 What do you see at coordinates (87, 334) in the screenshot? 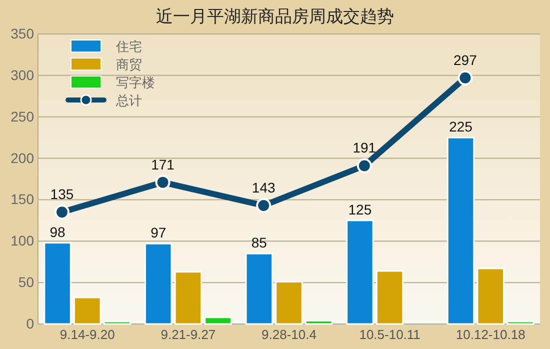
I see `x-tick-label: 9.14-9.20` at bounding box center [87, 334].